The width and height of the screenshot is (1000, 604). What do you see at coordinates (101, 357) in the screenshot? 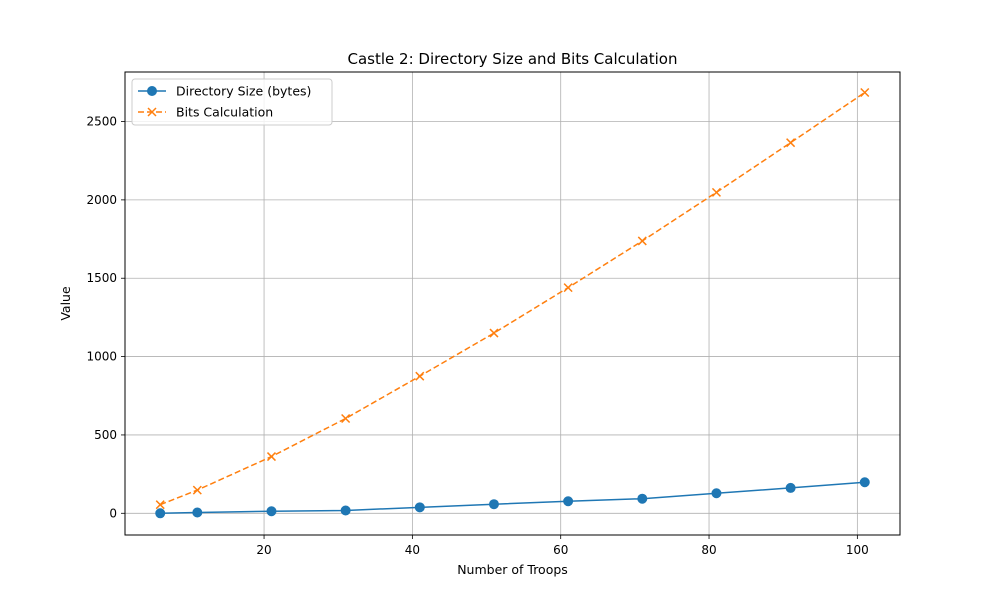
I see `y-tick-label: 1000` at bounding box center [101, 357].